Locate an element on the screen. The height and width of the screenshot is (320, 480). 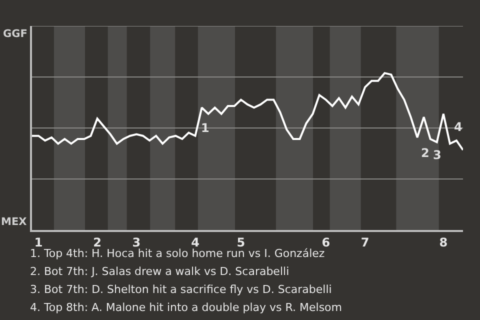
text: 4. Top 8th: A. Malone hit into a double play vs R. Melsom is located at coordinates (186, 307).